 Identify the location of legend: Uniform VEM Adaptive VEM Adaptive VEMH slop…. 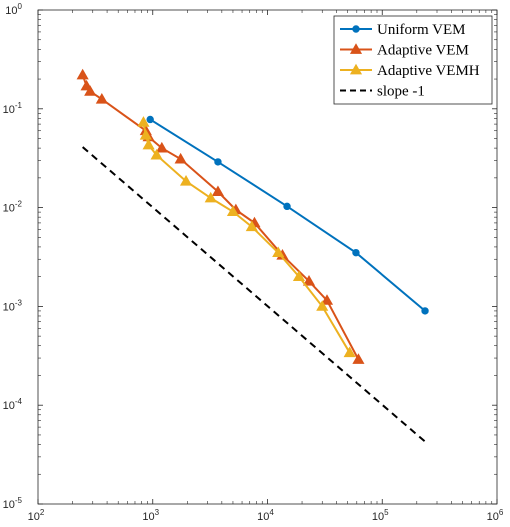
(413, 60).